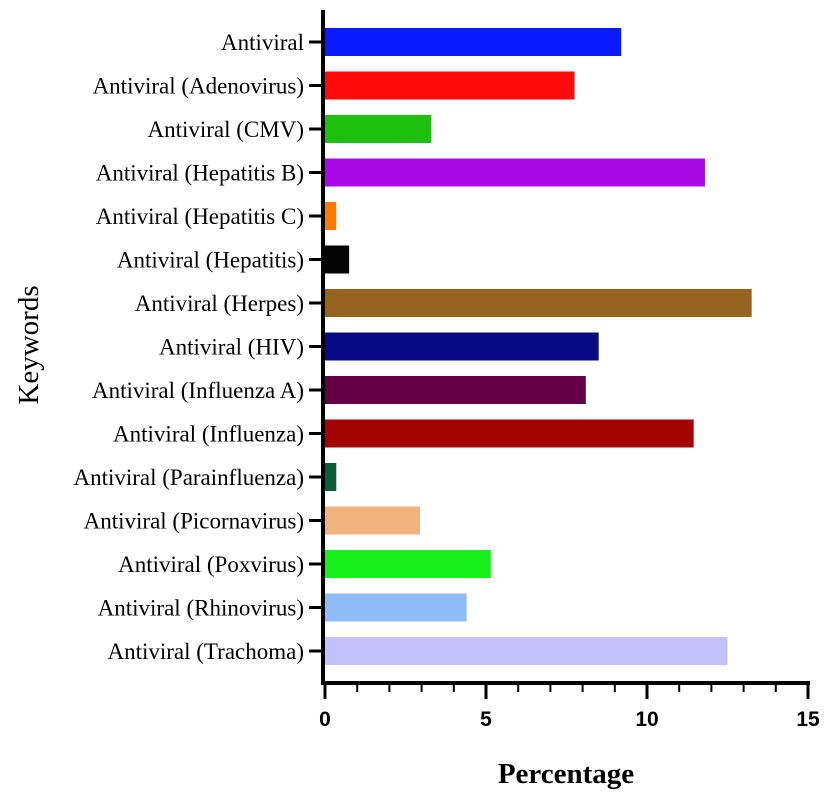 This screenshot has width=837, height=797. Describe the element at coordinates (208, 434) in the screenshot. I see `category-label: Antiviral (Influenza)` at that location.